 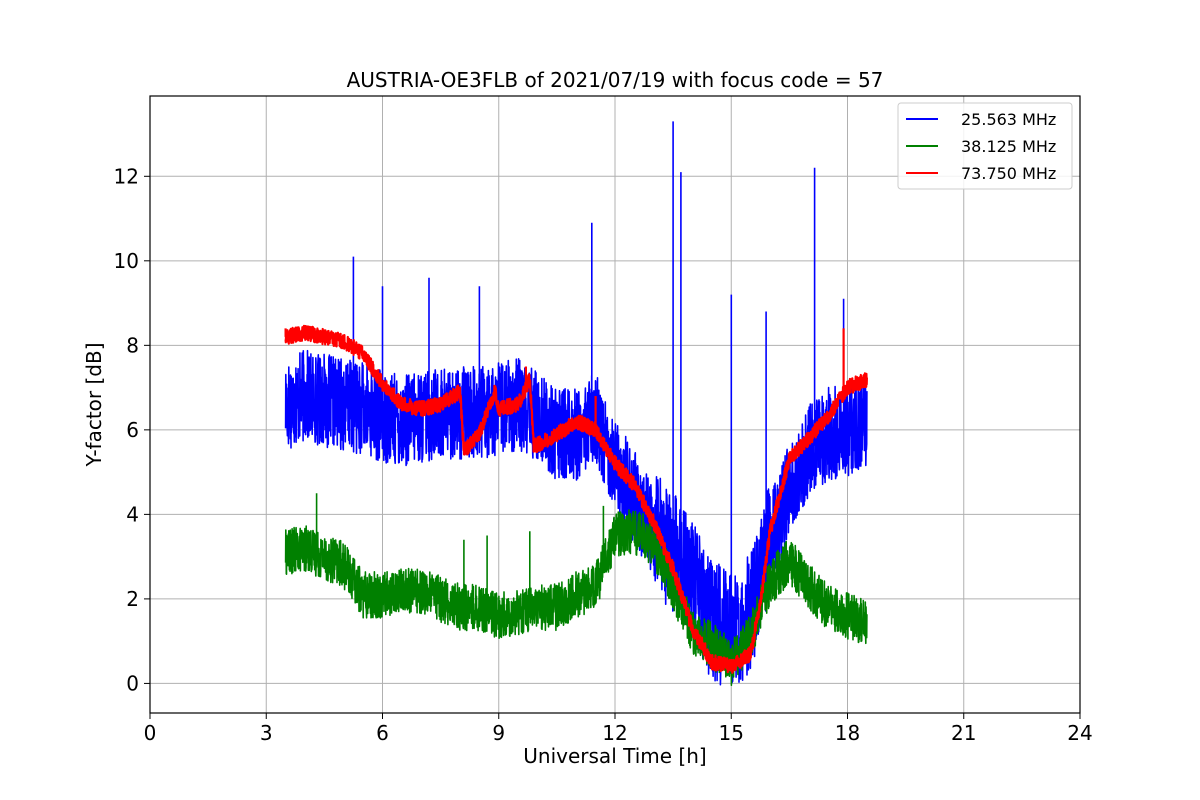 What do you see at coordinates (150, 733) in the screenshot?
I see `x-tick-label: 0` at bounding box center [150, 733].